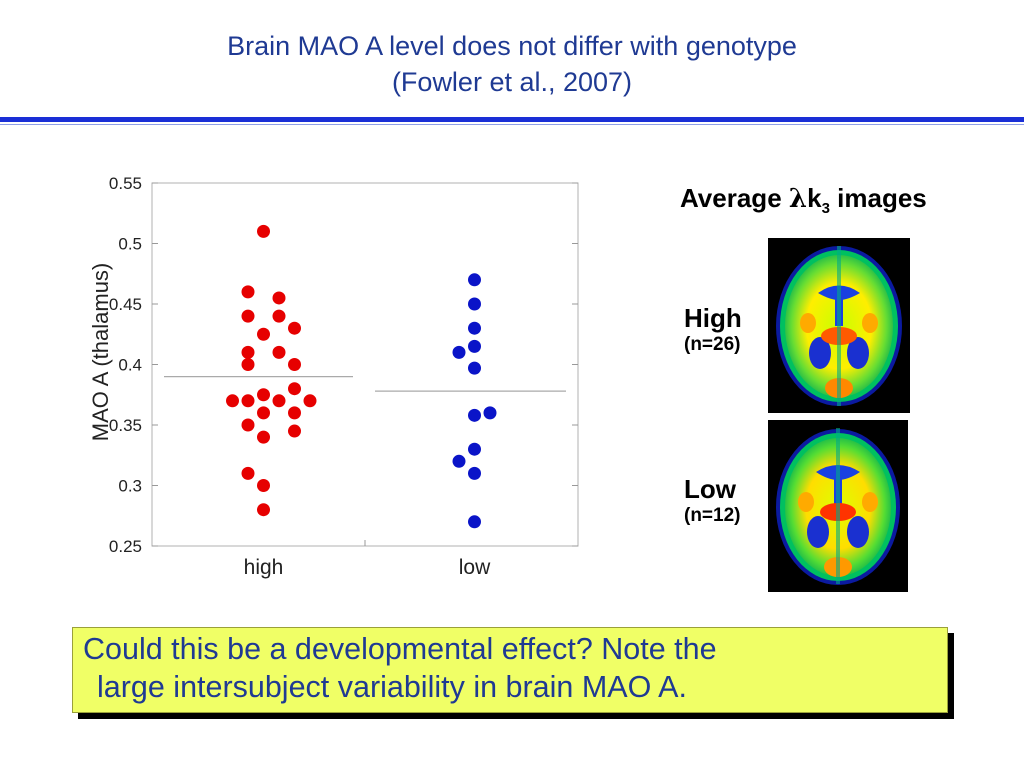  I want to click on high-n: (n=26), so click(712, 344).